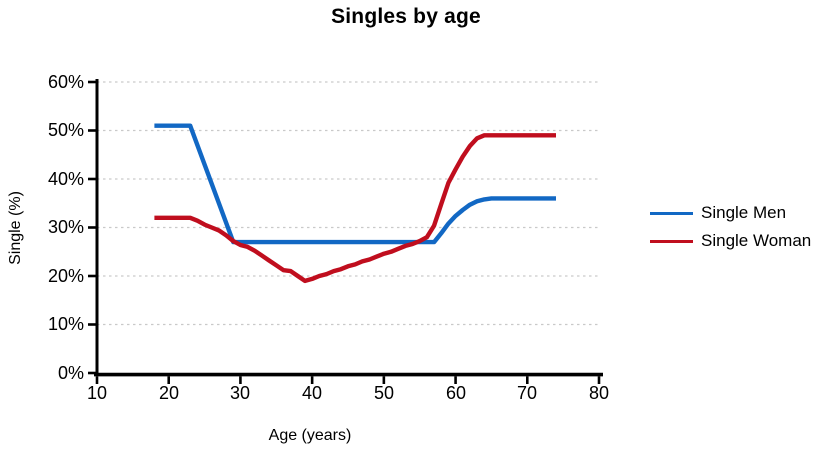 Image resolution: width=832 pixels, height=455 pixels. I want to click on legend-item-single-men: Single Men, so click(730, 213).